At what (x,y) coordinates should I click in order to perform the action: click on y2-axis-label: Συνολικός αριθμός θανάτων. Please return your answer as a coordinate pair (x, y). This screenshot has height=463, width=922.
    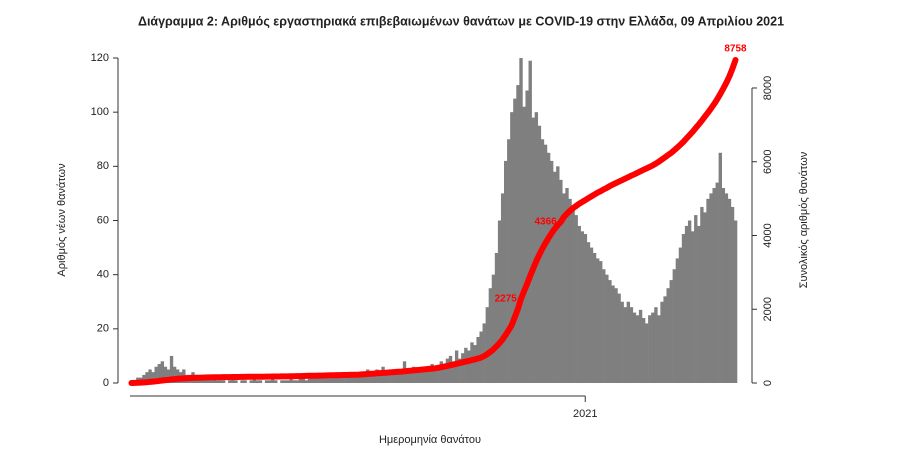
    Looking at the image, I should click on (804, 219).